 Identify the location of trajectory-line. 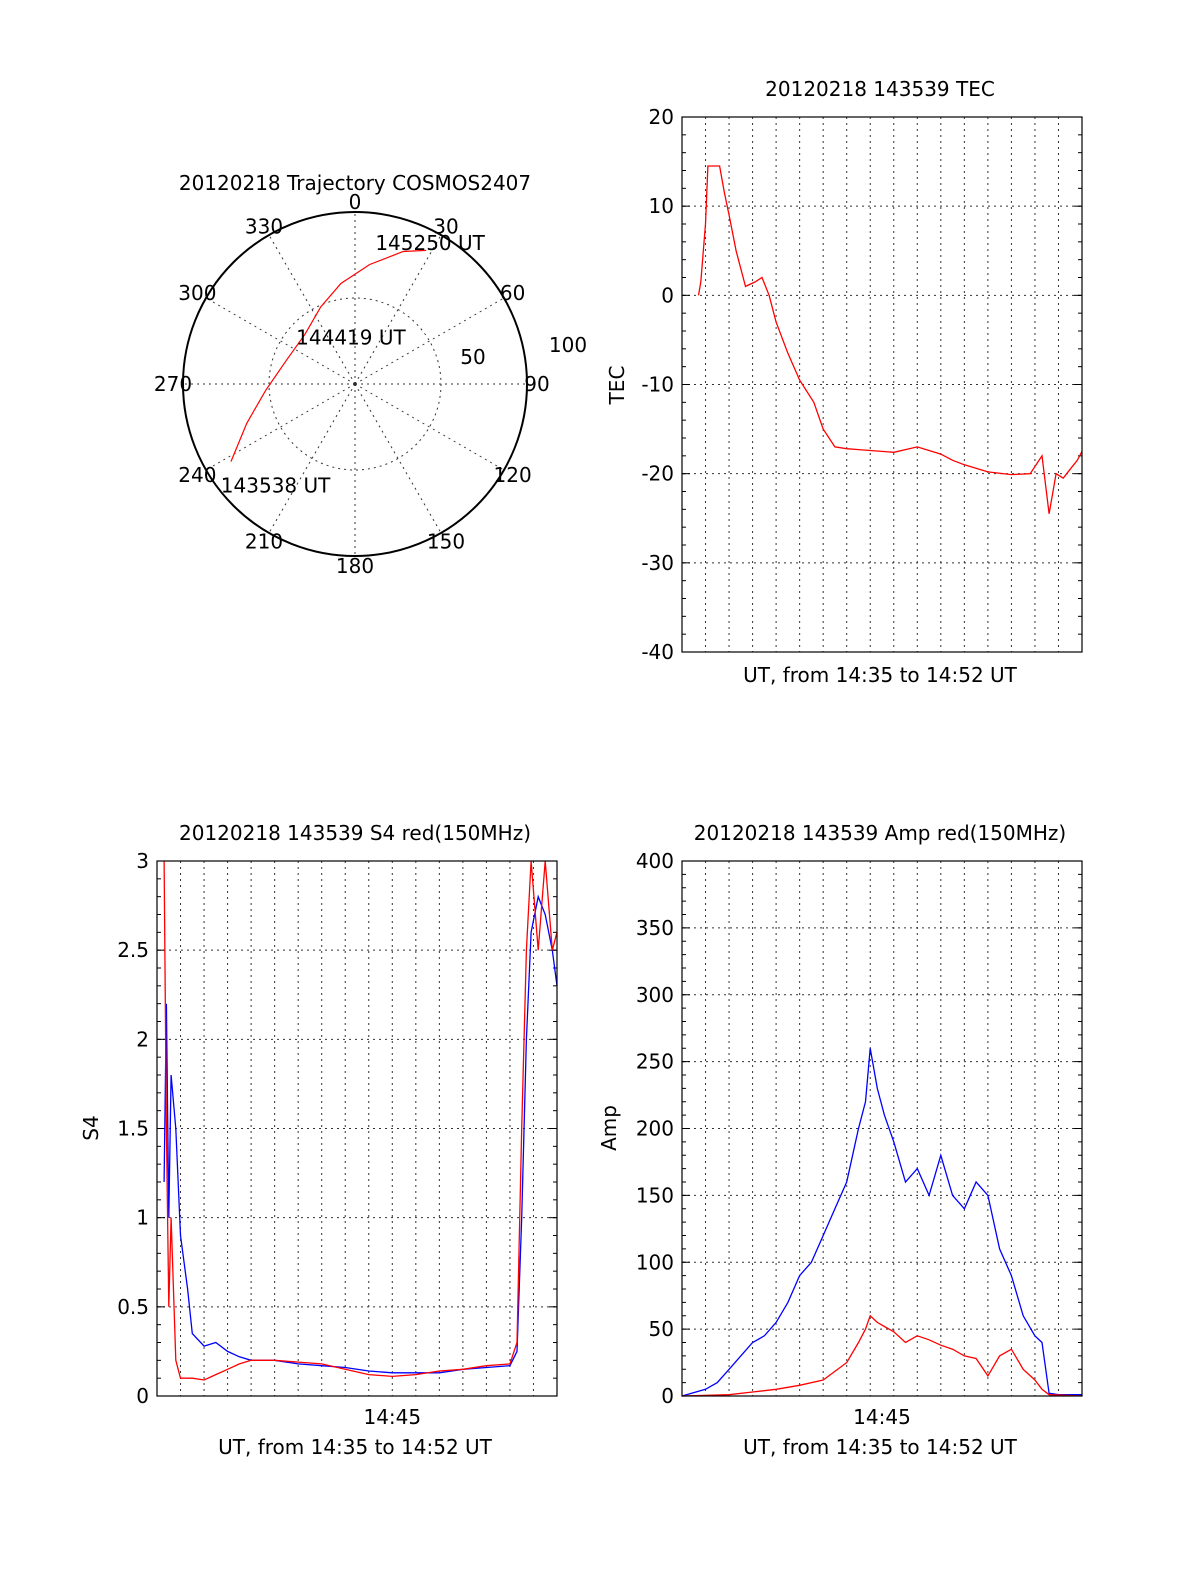
(328, 355).